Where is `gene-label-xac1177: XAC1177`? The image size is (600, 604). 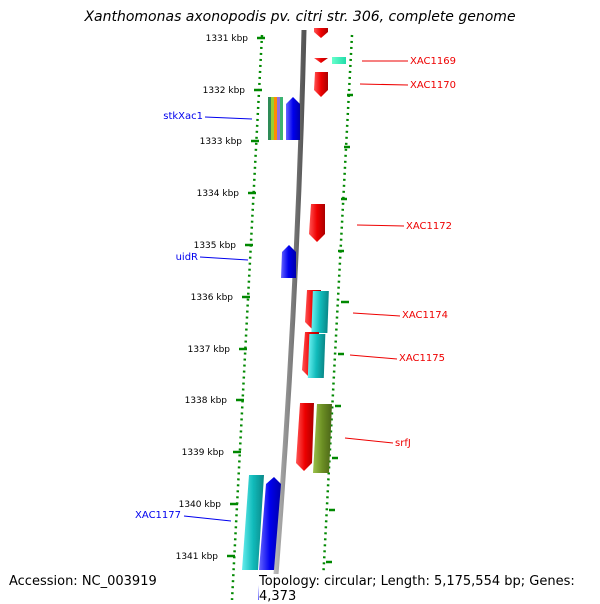
gene-label-xac1177: XAC1177 is located at coordinates (158, 515).